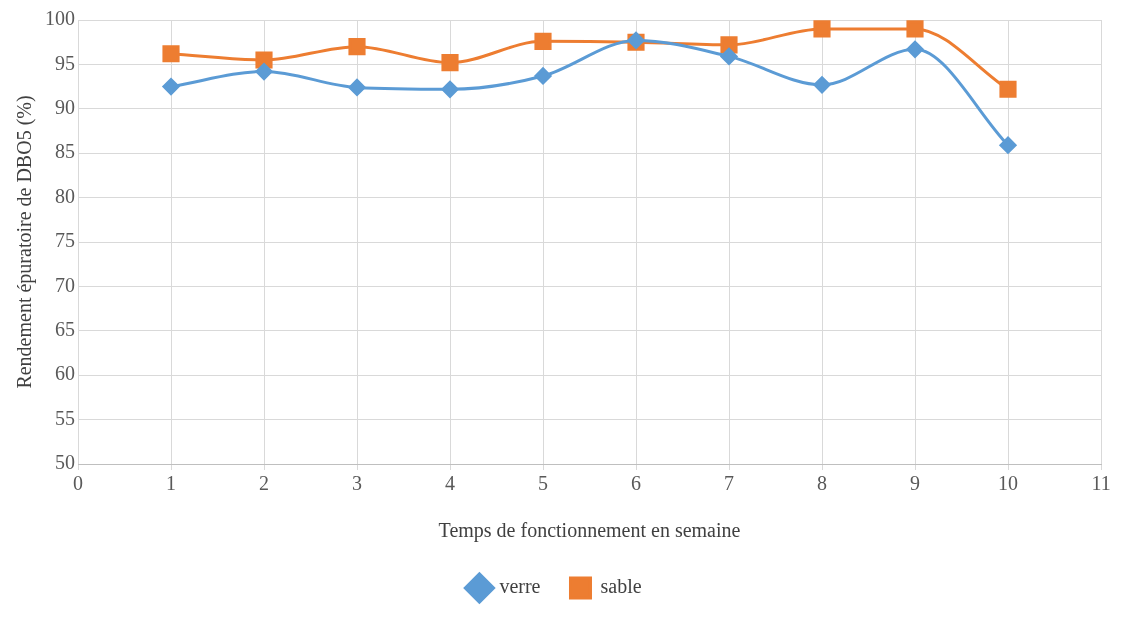 This screenshot has height=628, width=1121. I want to click on x-tick-label: 10, so click(1008, 483).